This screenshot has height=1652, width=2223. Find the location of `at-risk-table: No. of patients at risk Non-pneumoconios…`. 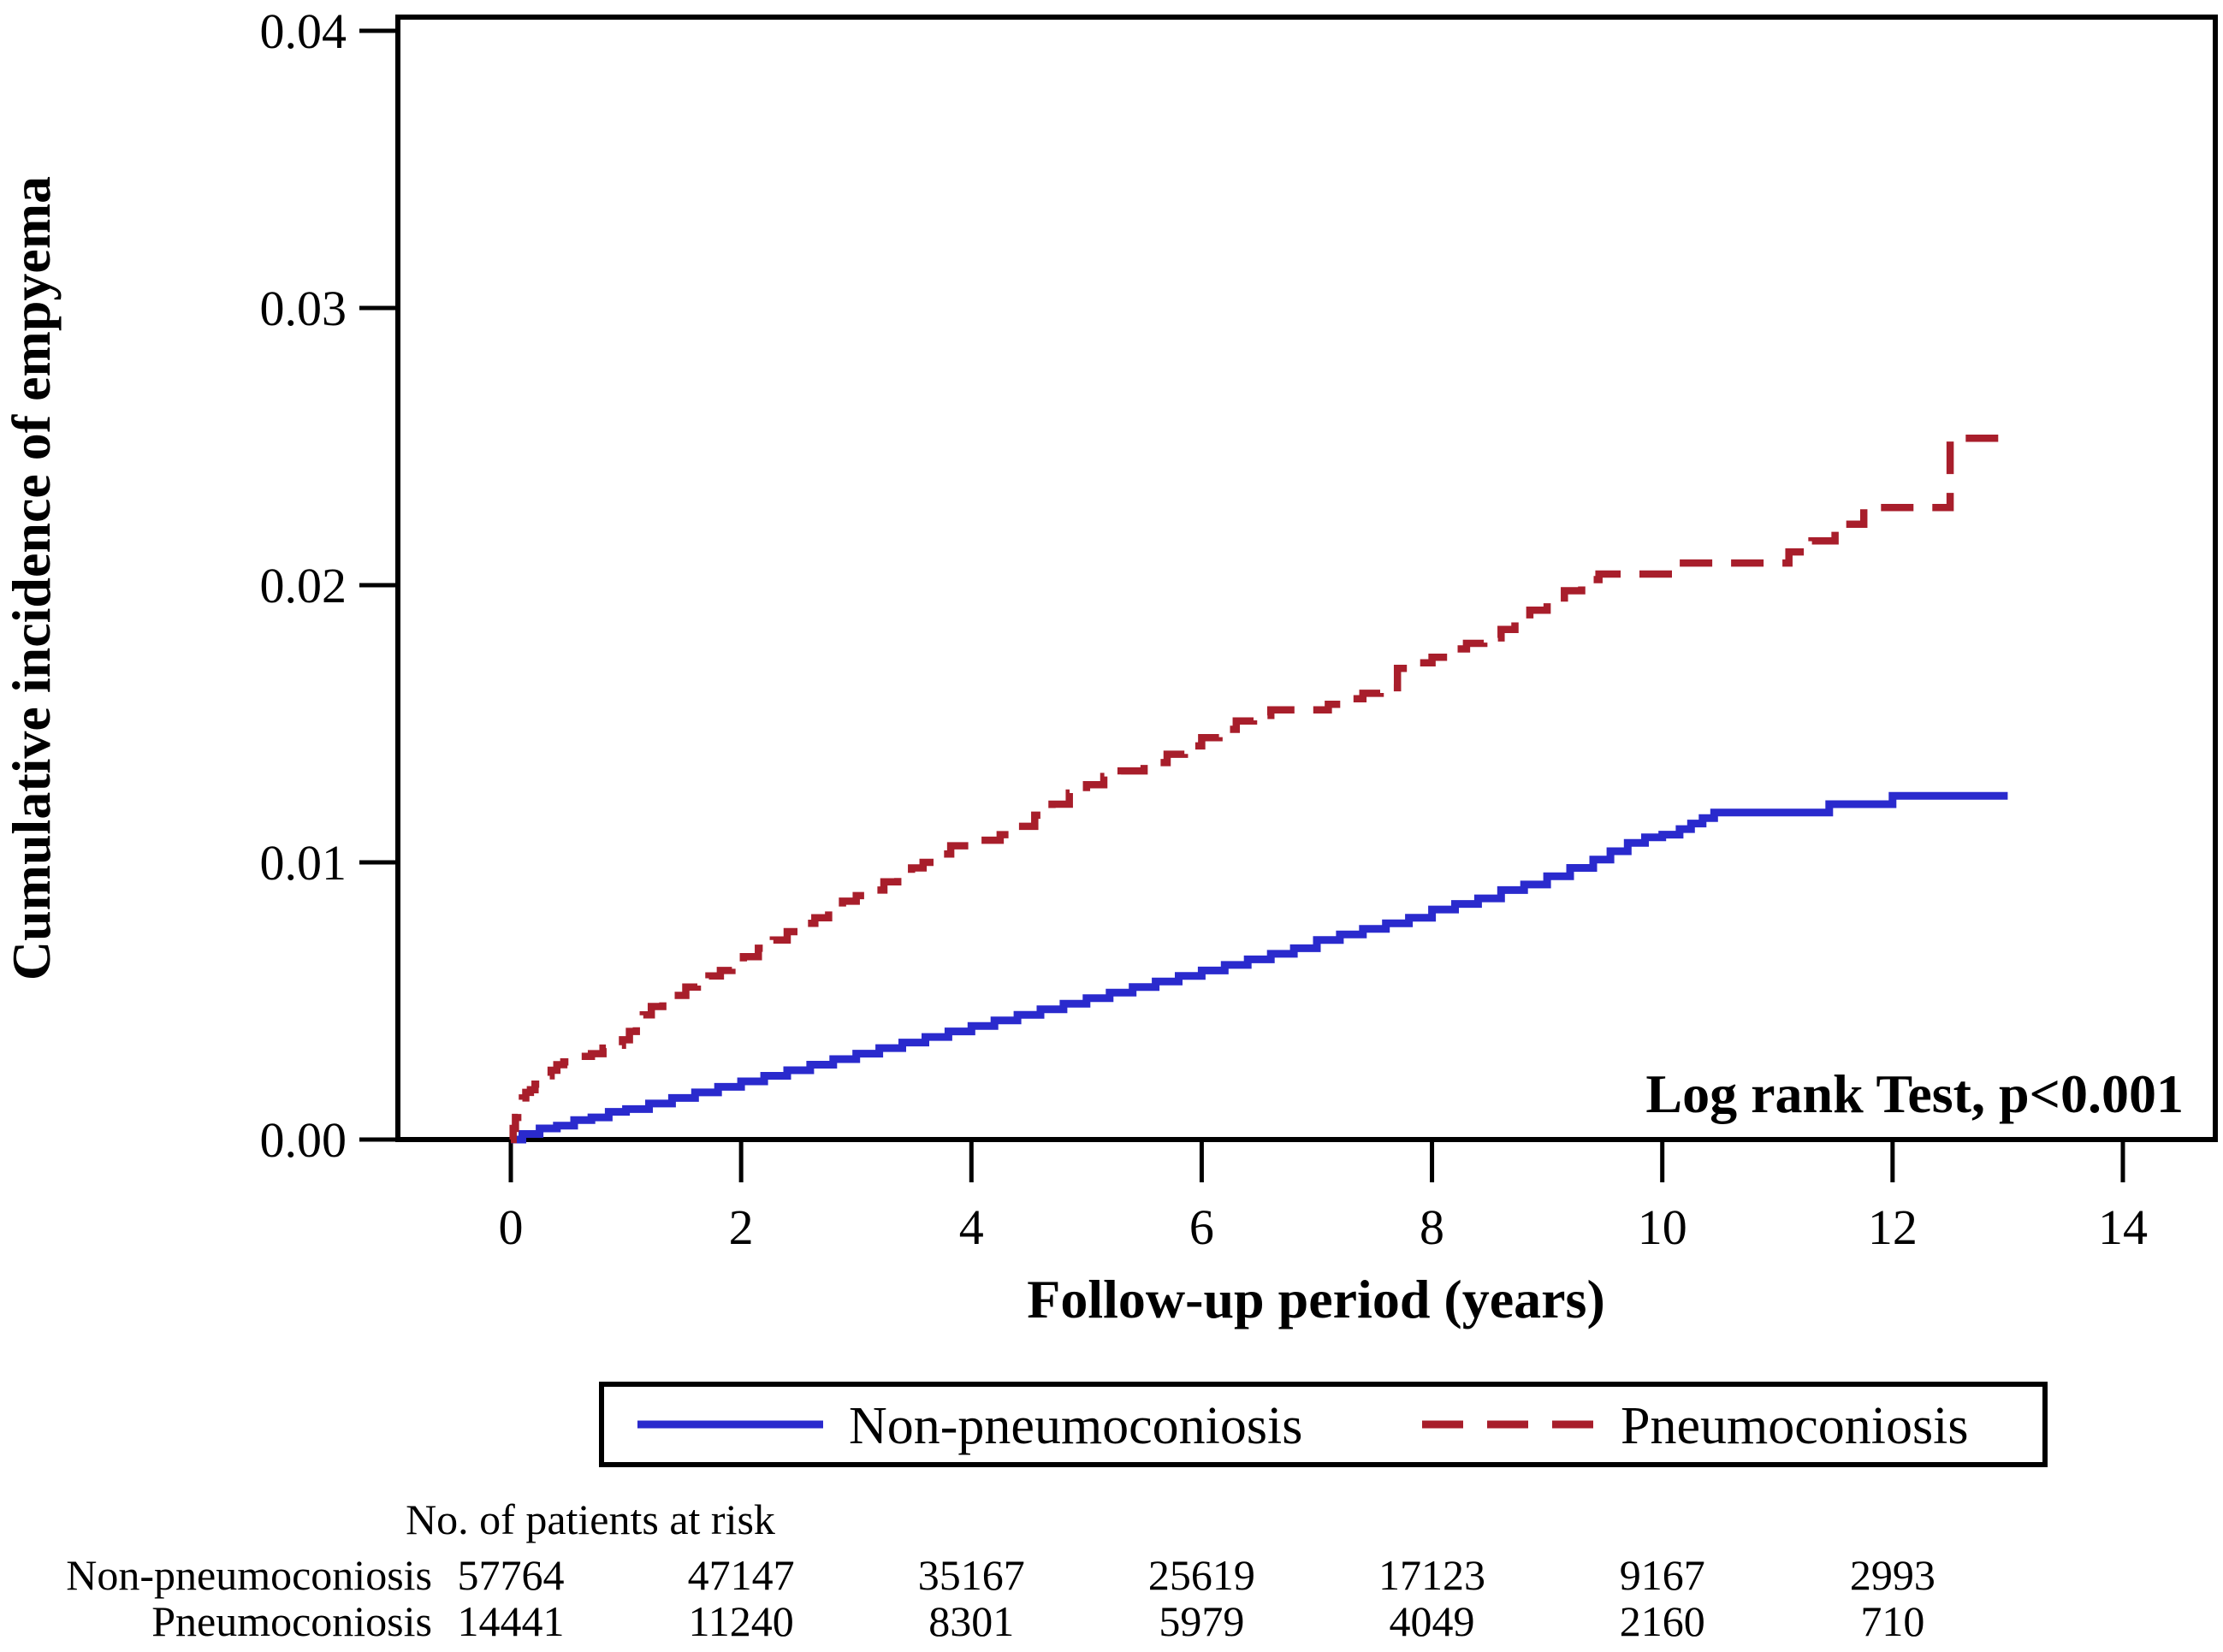

at-risk-table: No. of patients at risk Non-pneumoconios… is located at coordinates (1000, 1570).